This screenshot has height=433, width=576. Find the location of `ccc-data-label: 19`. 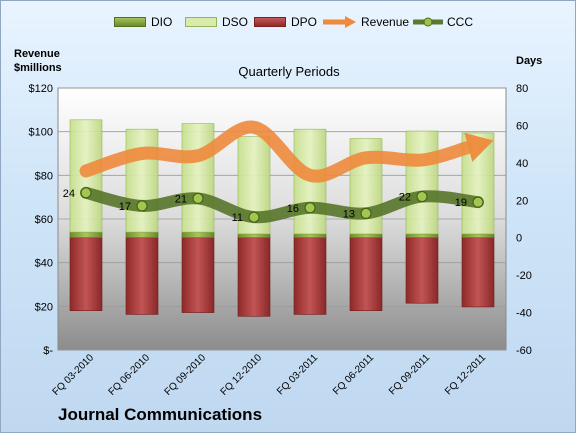

ccc-data-label: 19 is located at coordinates (461, 203).